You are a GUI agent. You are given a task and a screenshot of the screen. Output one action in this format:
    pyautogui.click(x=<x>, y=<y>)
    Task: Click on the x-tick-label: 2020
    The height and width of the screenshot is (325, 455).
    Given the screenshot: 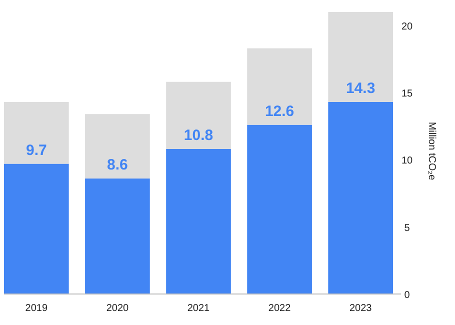 What is the action you would take?
    pyautogui.click(x=118, y=308)
    